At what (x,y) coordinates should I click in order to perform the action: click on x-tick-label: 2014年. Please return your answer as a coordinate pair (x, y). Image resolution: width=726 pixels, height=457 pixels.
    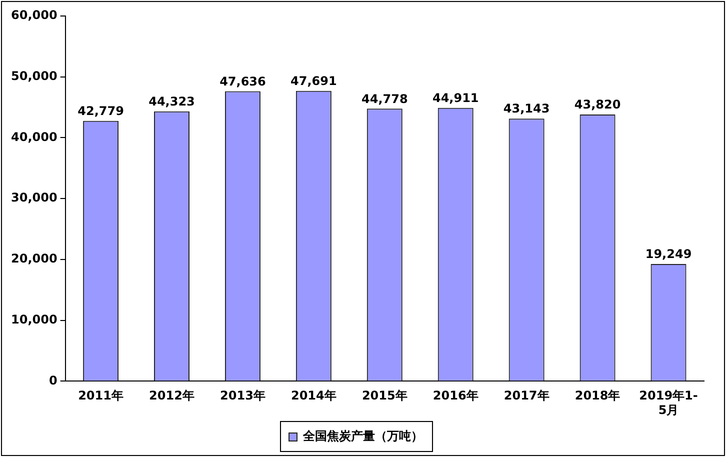
    Looking at the image, I should click on (313, 395).